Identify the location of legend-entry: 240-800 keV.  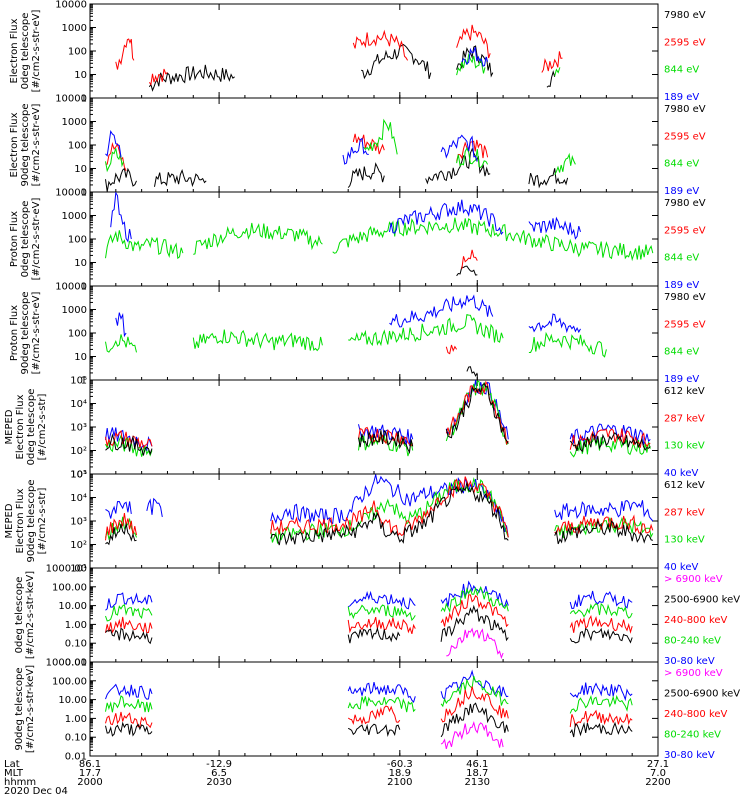
(696, 620).